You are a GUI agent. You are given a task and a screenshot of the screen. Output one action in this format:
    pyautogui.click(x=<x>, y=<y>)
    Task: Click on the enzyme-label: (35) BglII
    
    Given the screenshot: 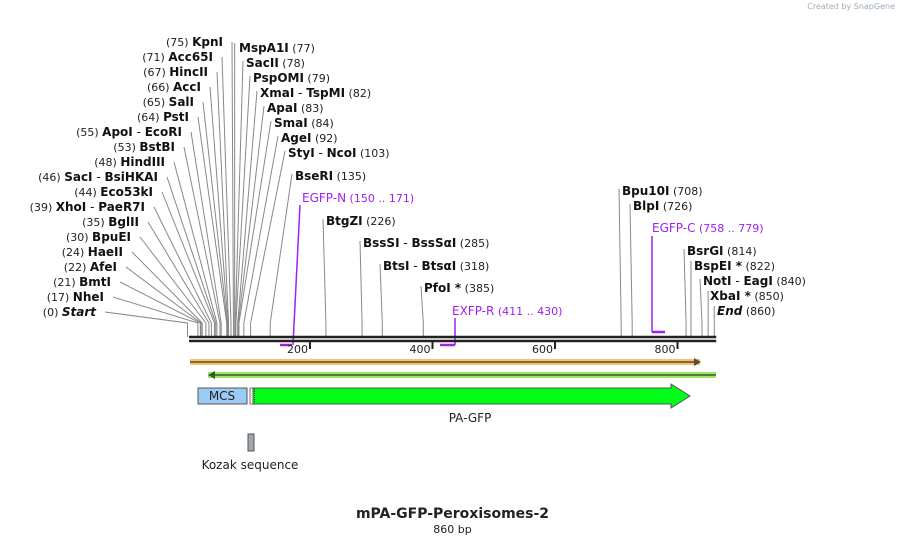 What is the action you would take?
    pyautogui.click(x=110, y=222)
    